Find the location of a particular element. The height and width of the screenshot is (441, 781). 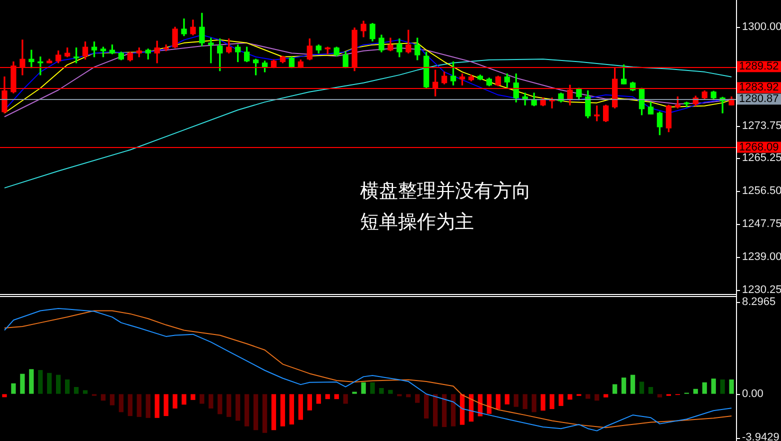

y-tick-label: 1300.00 is located at coordinates (761, 27).